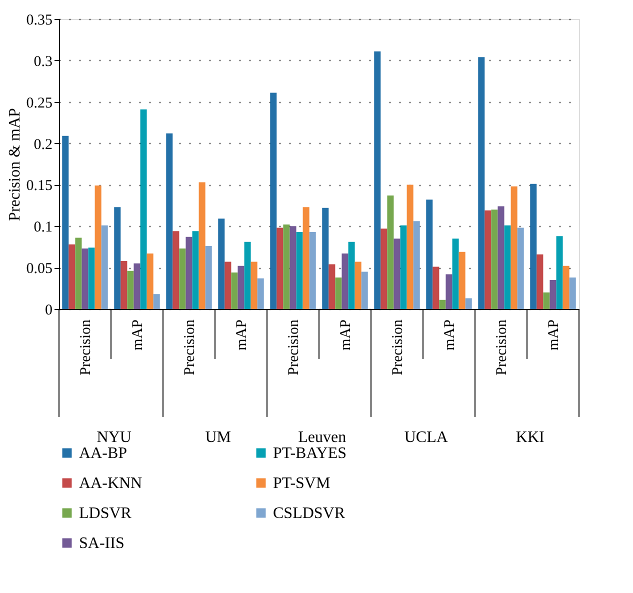 The image size is (633, 593). What do you see at coordinates (39, 20) in the screenshot?
I see `y-tick-label: 0.35` at bounding box center [39, 20].